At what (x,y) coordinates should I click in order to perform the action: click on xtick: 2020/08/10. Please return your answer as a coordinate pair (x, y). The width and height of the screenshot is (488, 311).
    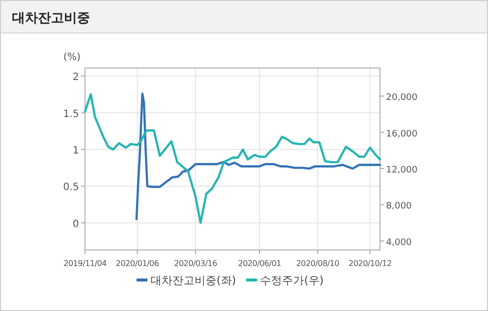
    Looking at the image, I should click on (318, 263).